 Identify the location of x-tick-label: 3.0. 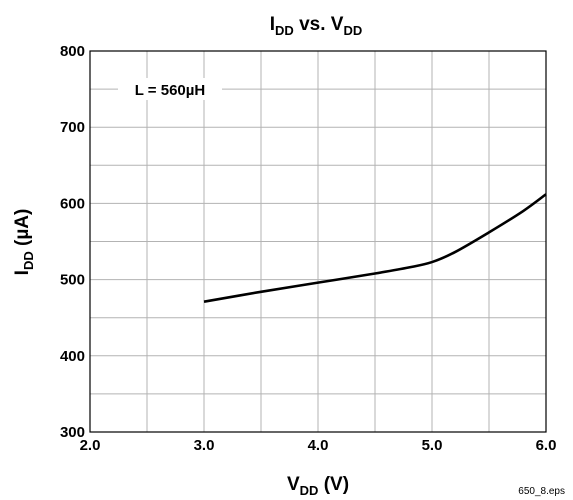
(204, 445).